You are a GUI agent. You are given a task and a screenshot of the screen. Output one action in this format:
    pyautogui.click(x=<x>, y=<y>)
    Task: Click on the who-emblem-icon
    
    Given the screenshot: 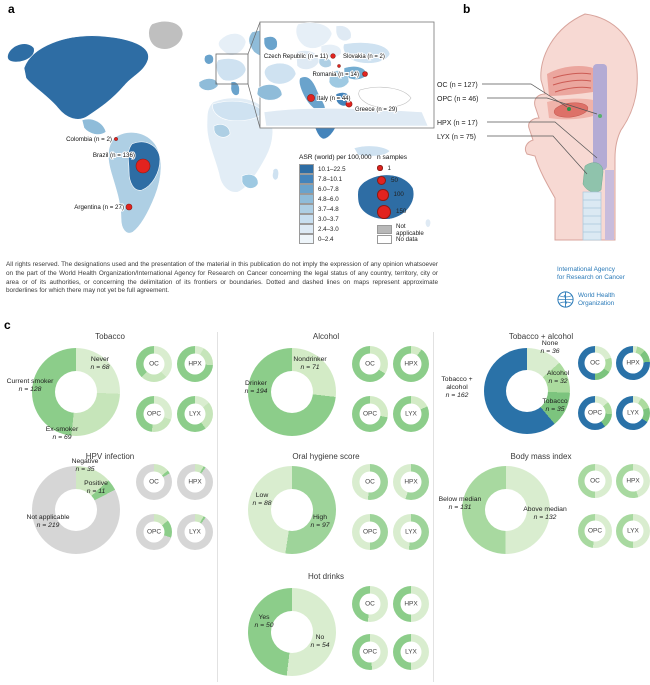 What is the action you would take?
    pyautogui.click(x=565, y=299)
    